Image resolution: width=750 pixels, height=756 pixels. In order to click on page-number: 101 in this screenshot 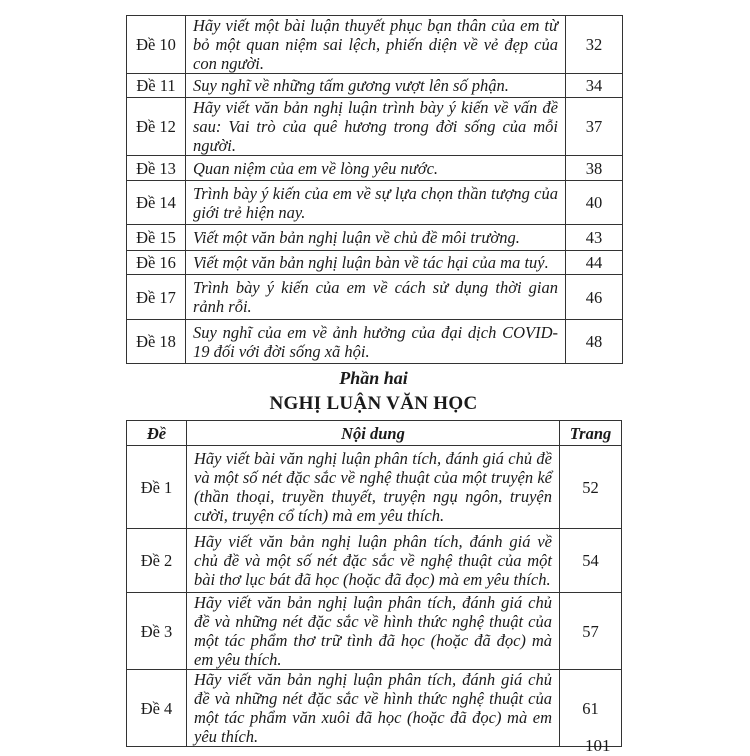, I will do `click(598, 745)`.